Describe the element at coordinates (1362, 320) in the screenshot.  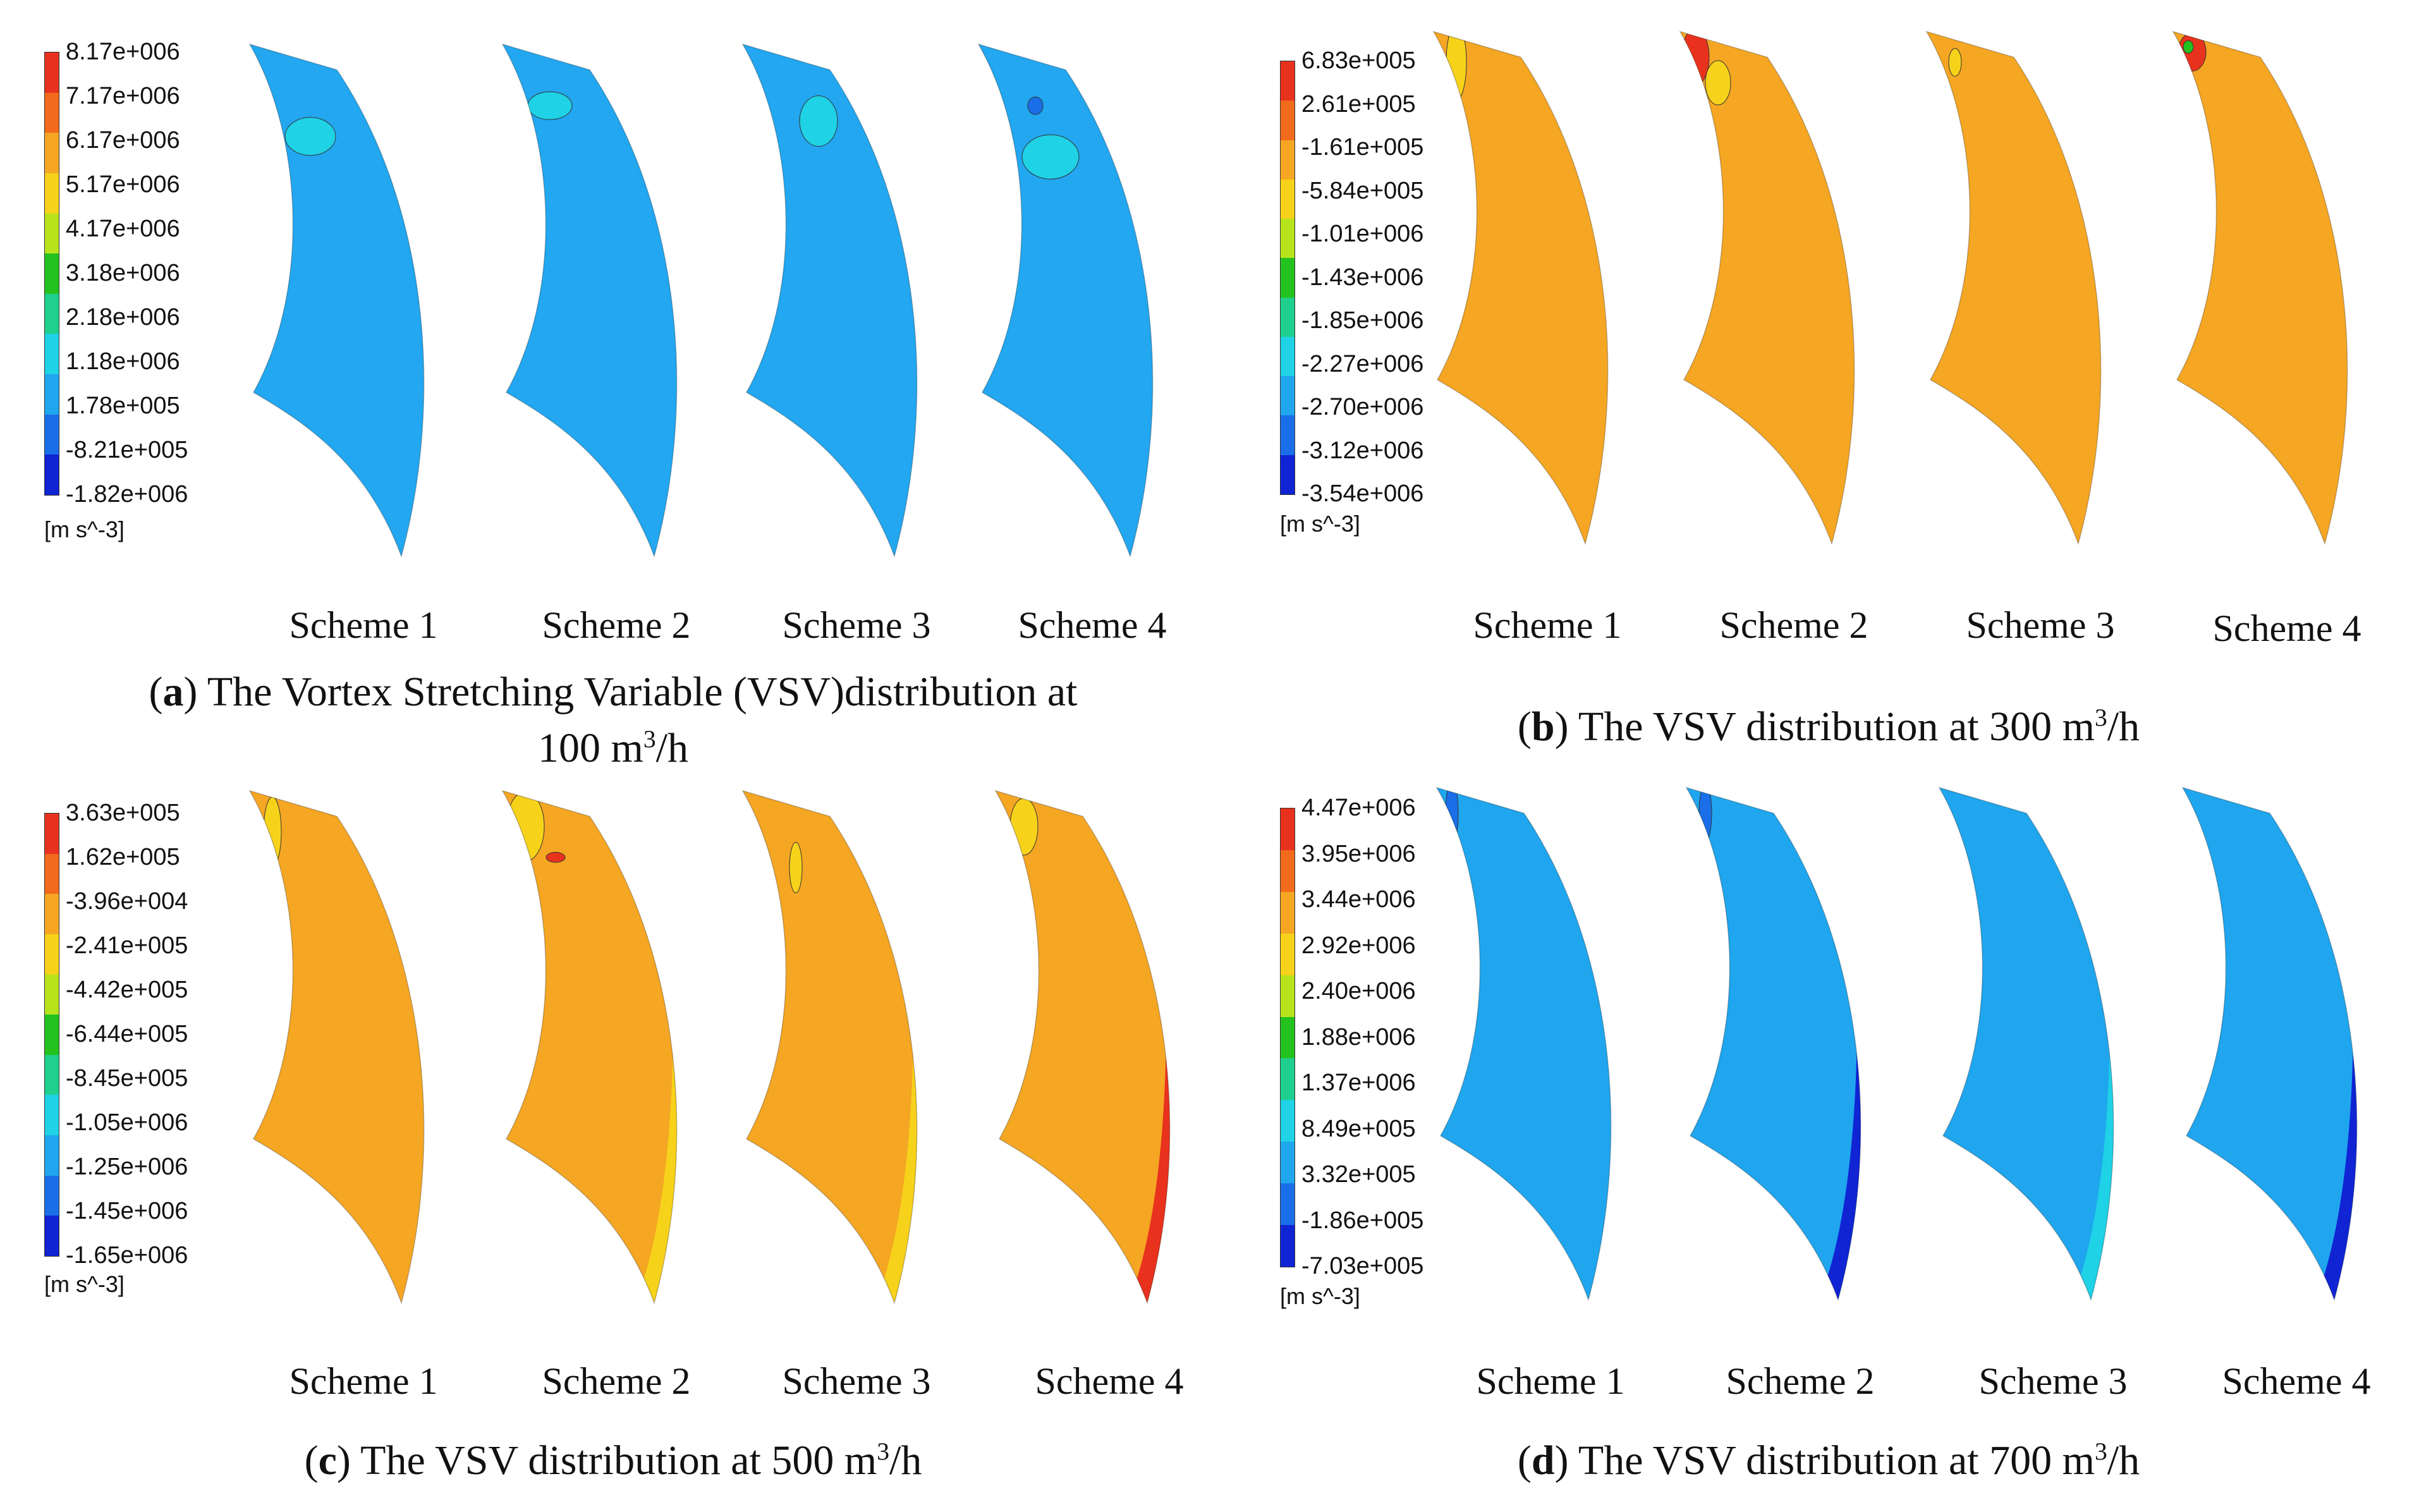
I see `colorbar-tick-label: -1.85e+006` at that location.